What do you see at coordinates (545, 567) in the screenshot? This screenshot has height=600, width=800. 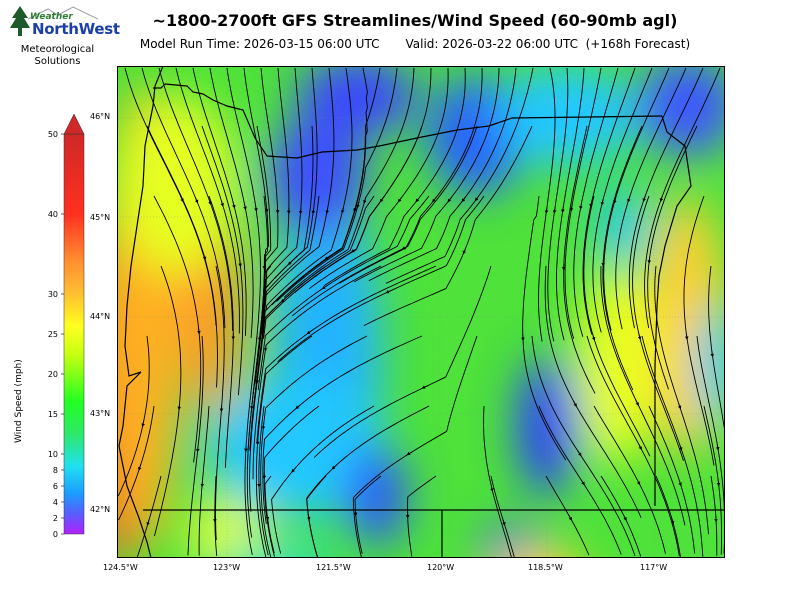 I see `lon-label-118-5: 118.5°W` at bounding box center [545, 567].